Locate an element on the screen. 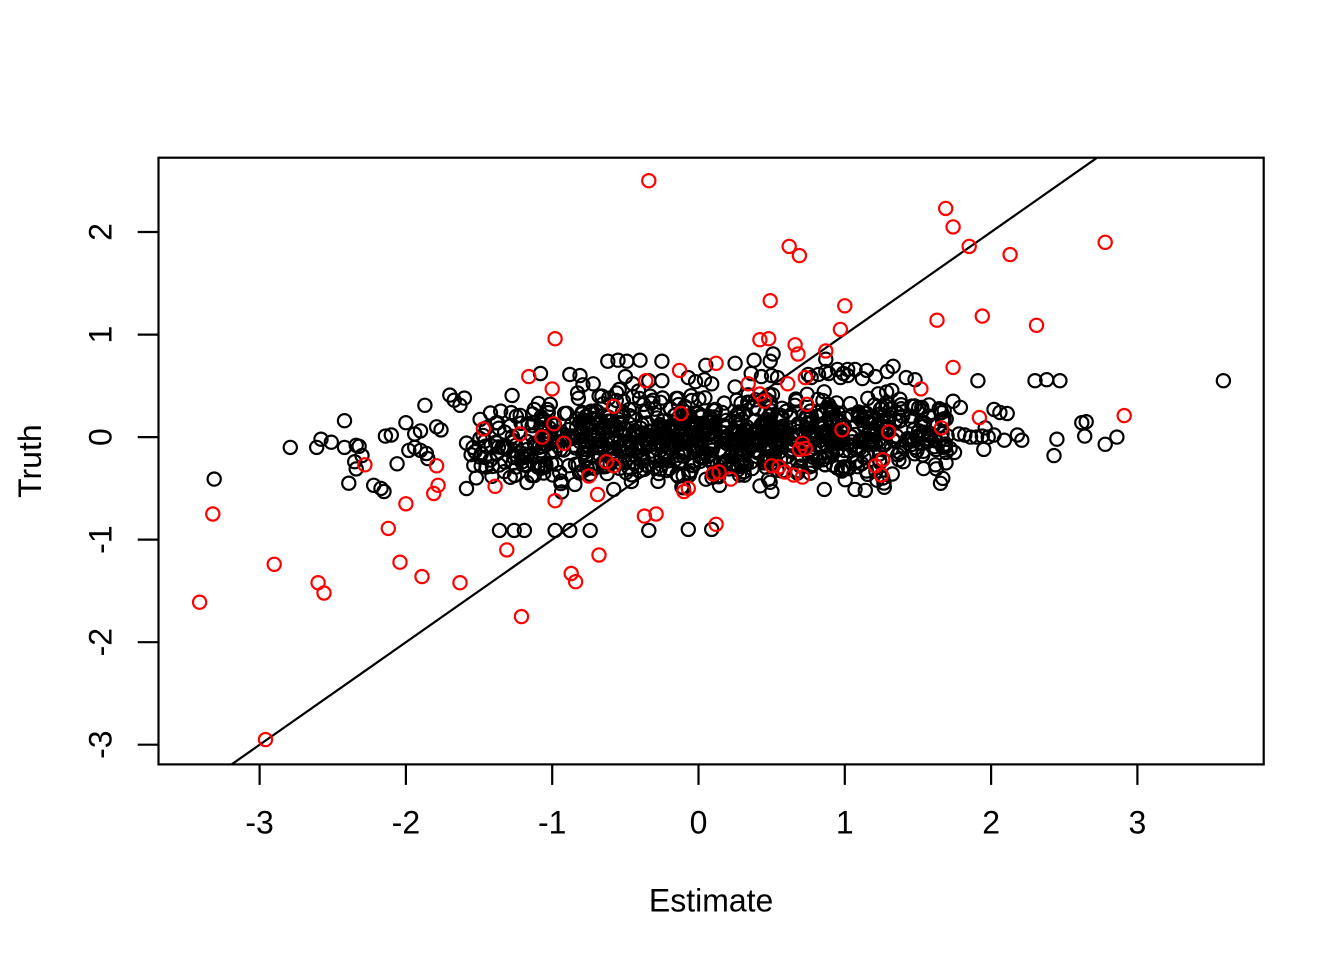 This screenshot has width=1344, height=960. svg-text: Estimate is located at coordinates (711, 900).